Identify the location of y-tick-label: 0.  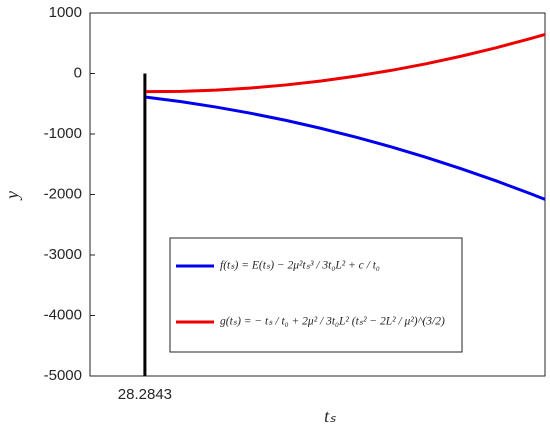
(78, 72).